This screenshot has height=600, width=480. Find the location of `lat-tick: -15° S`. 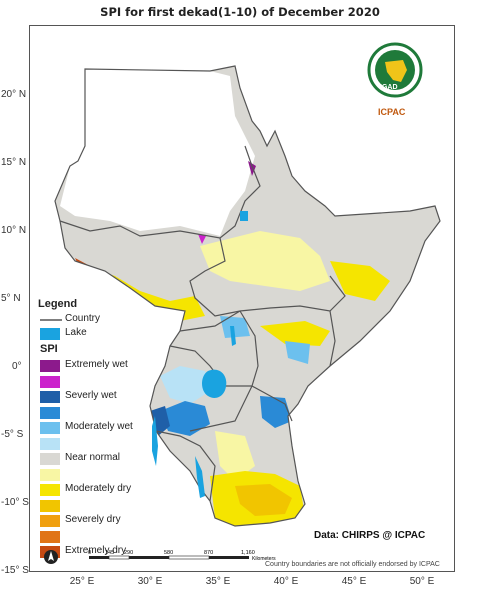

lat-tick: -15° S is located at coordinates (15, 570).